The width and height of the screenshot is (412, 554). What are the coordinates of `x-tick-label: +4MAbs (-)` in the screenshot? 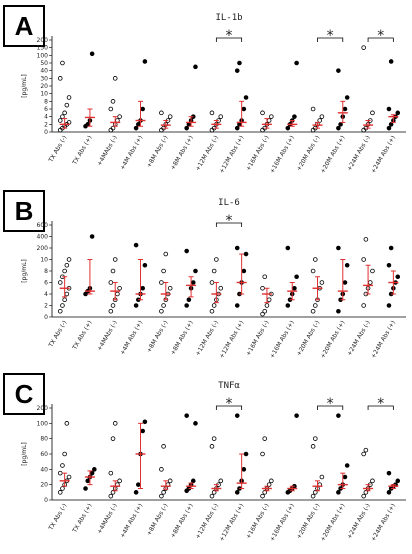 It's located at (107, 336).